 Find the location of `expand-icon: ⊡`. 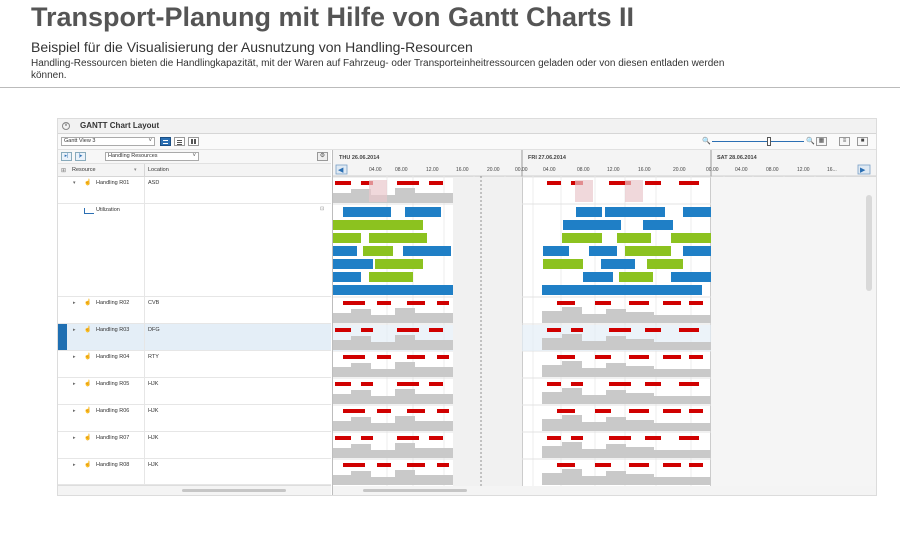

expand-icon: ⊡ is located at coordinates (322, 209).